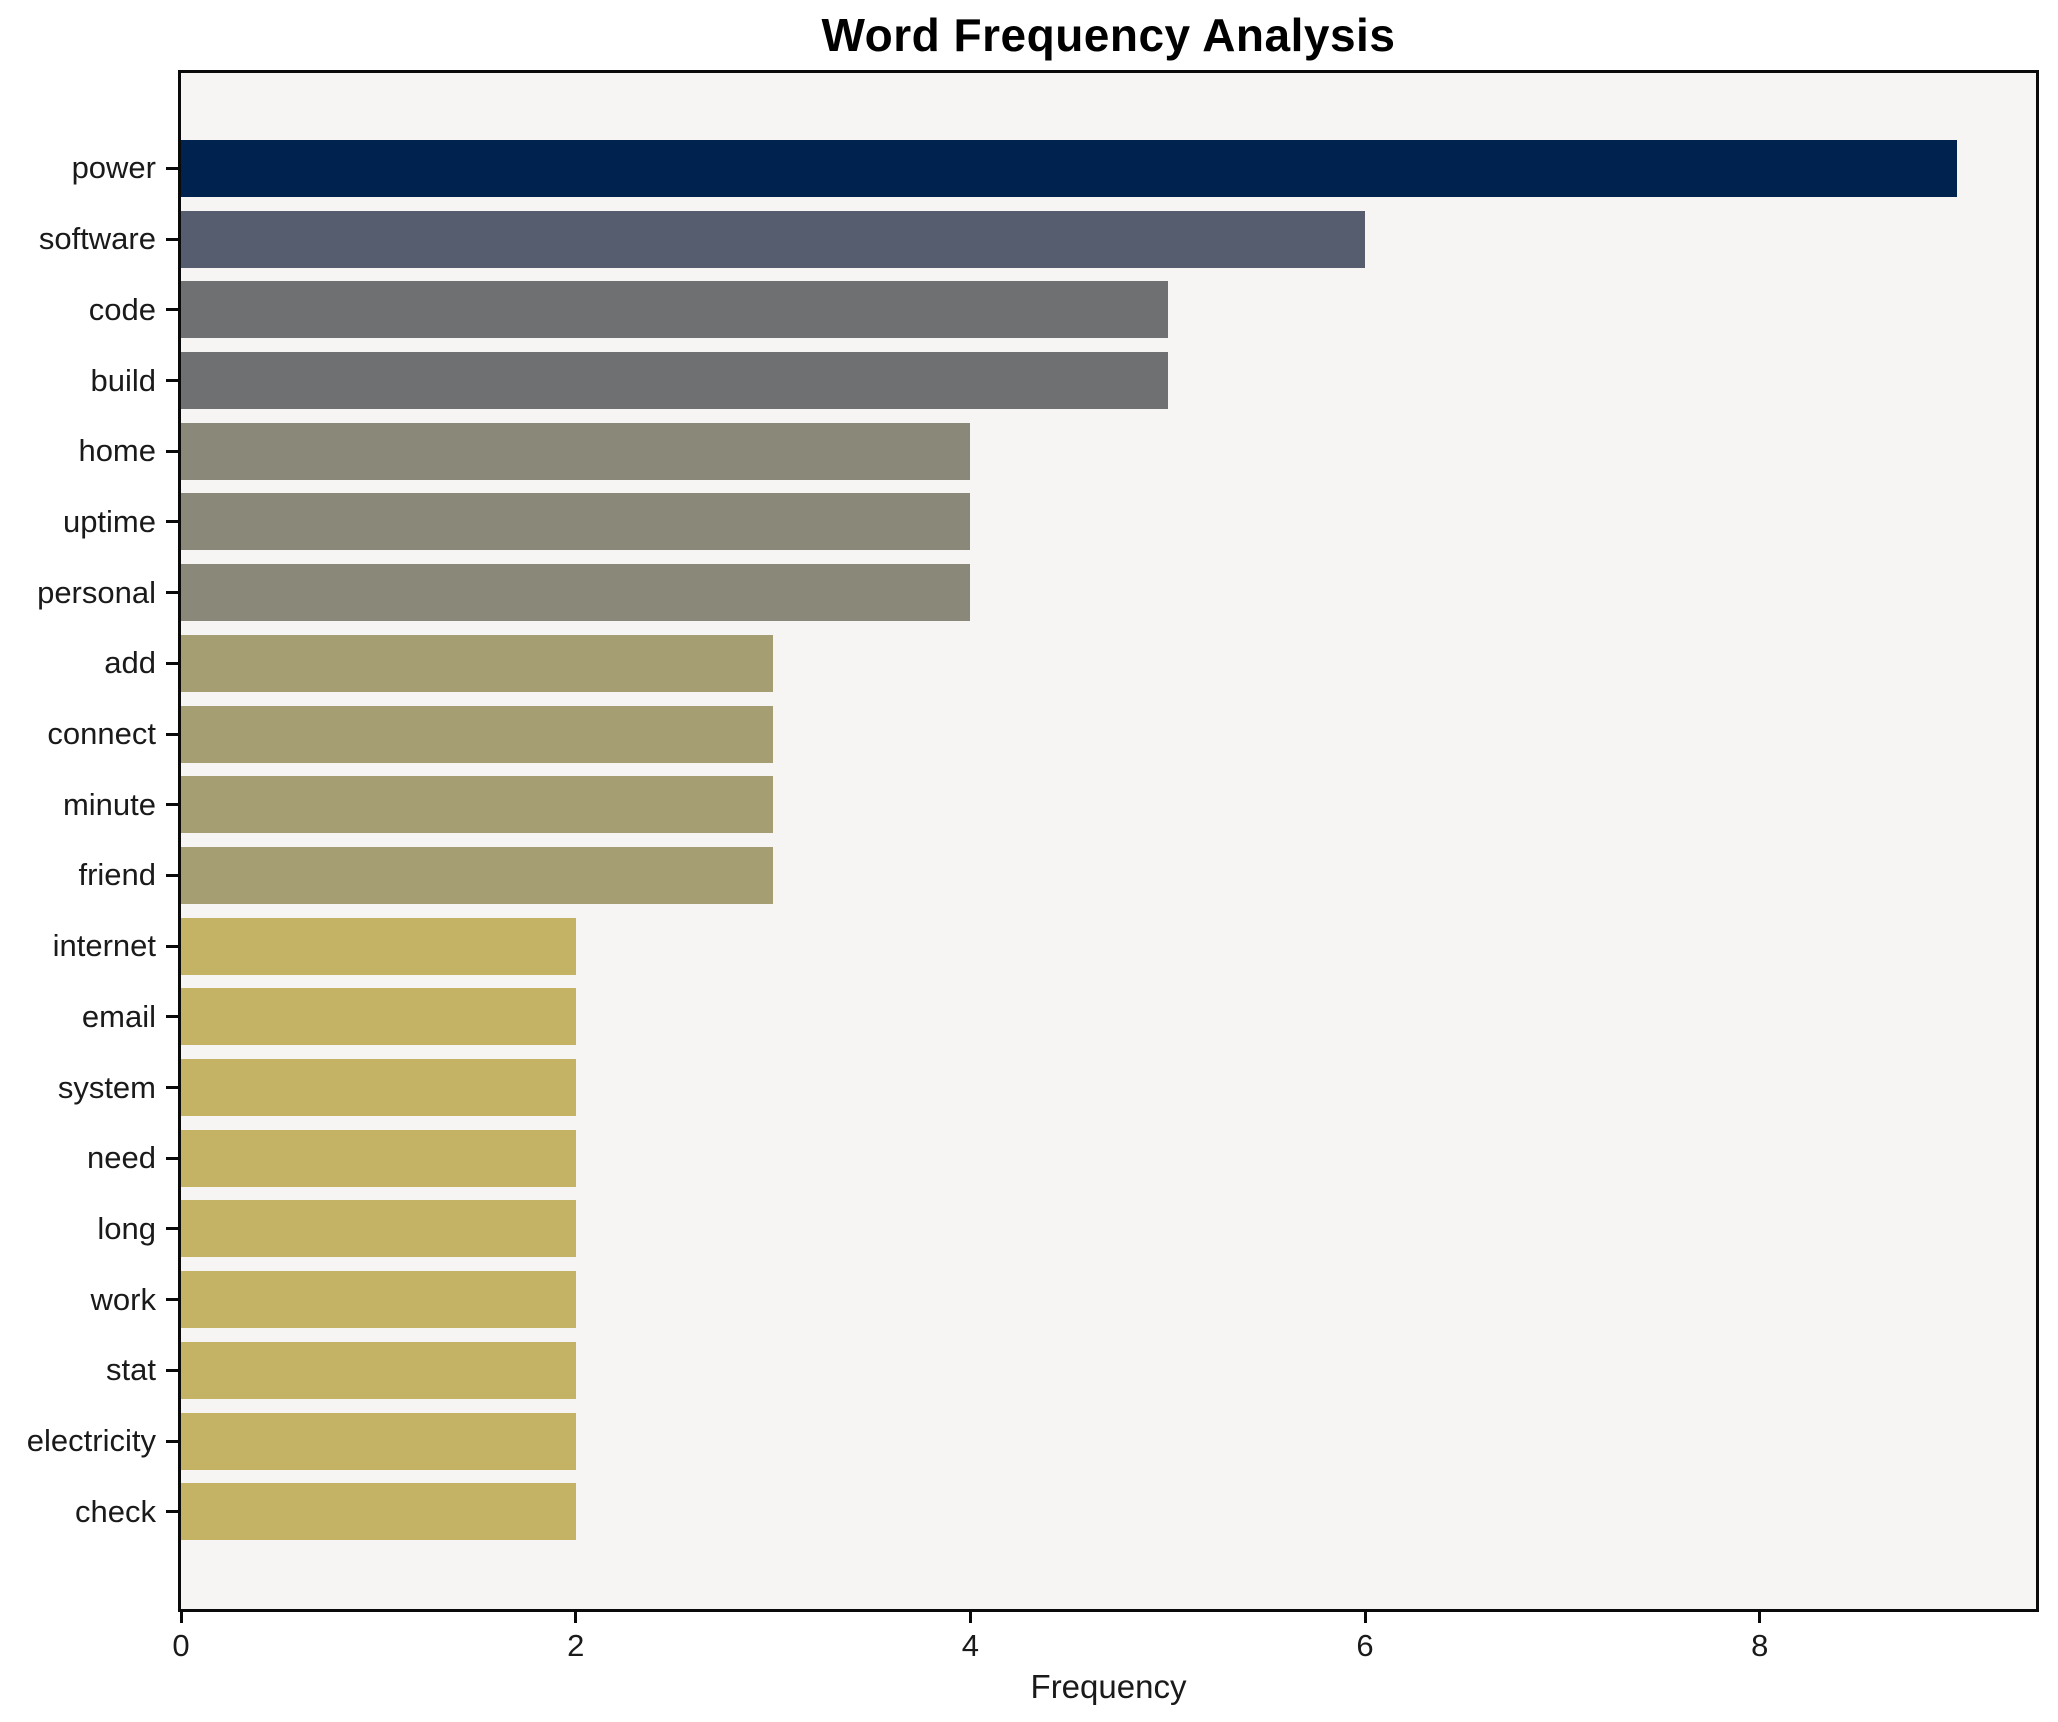 The width and height of the screenshot is (2058, 1722). What do you see at coordinates (115, 1511) in the screenshot?
I see `y-tick-label-check: check` at bounding box center [115, 1511].